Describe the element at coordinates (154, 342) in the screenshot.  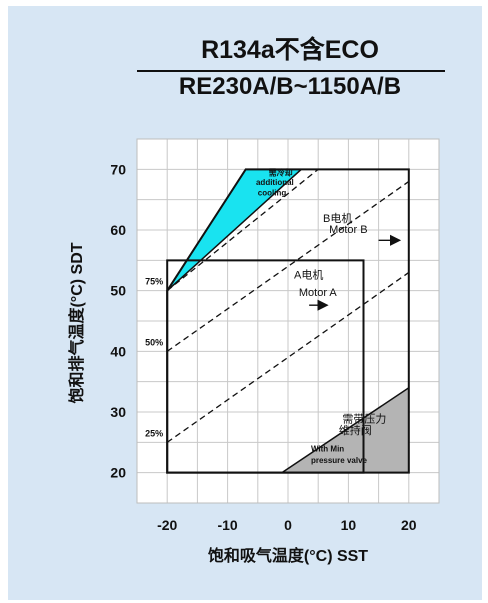
I see `percent-line-label: 50%` at that location.